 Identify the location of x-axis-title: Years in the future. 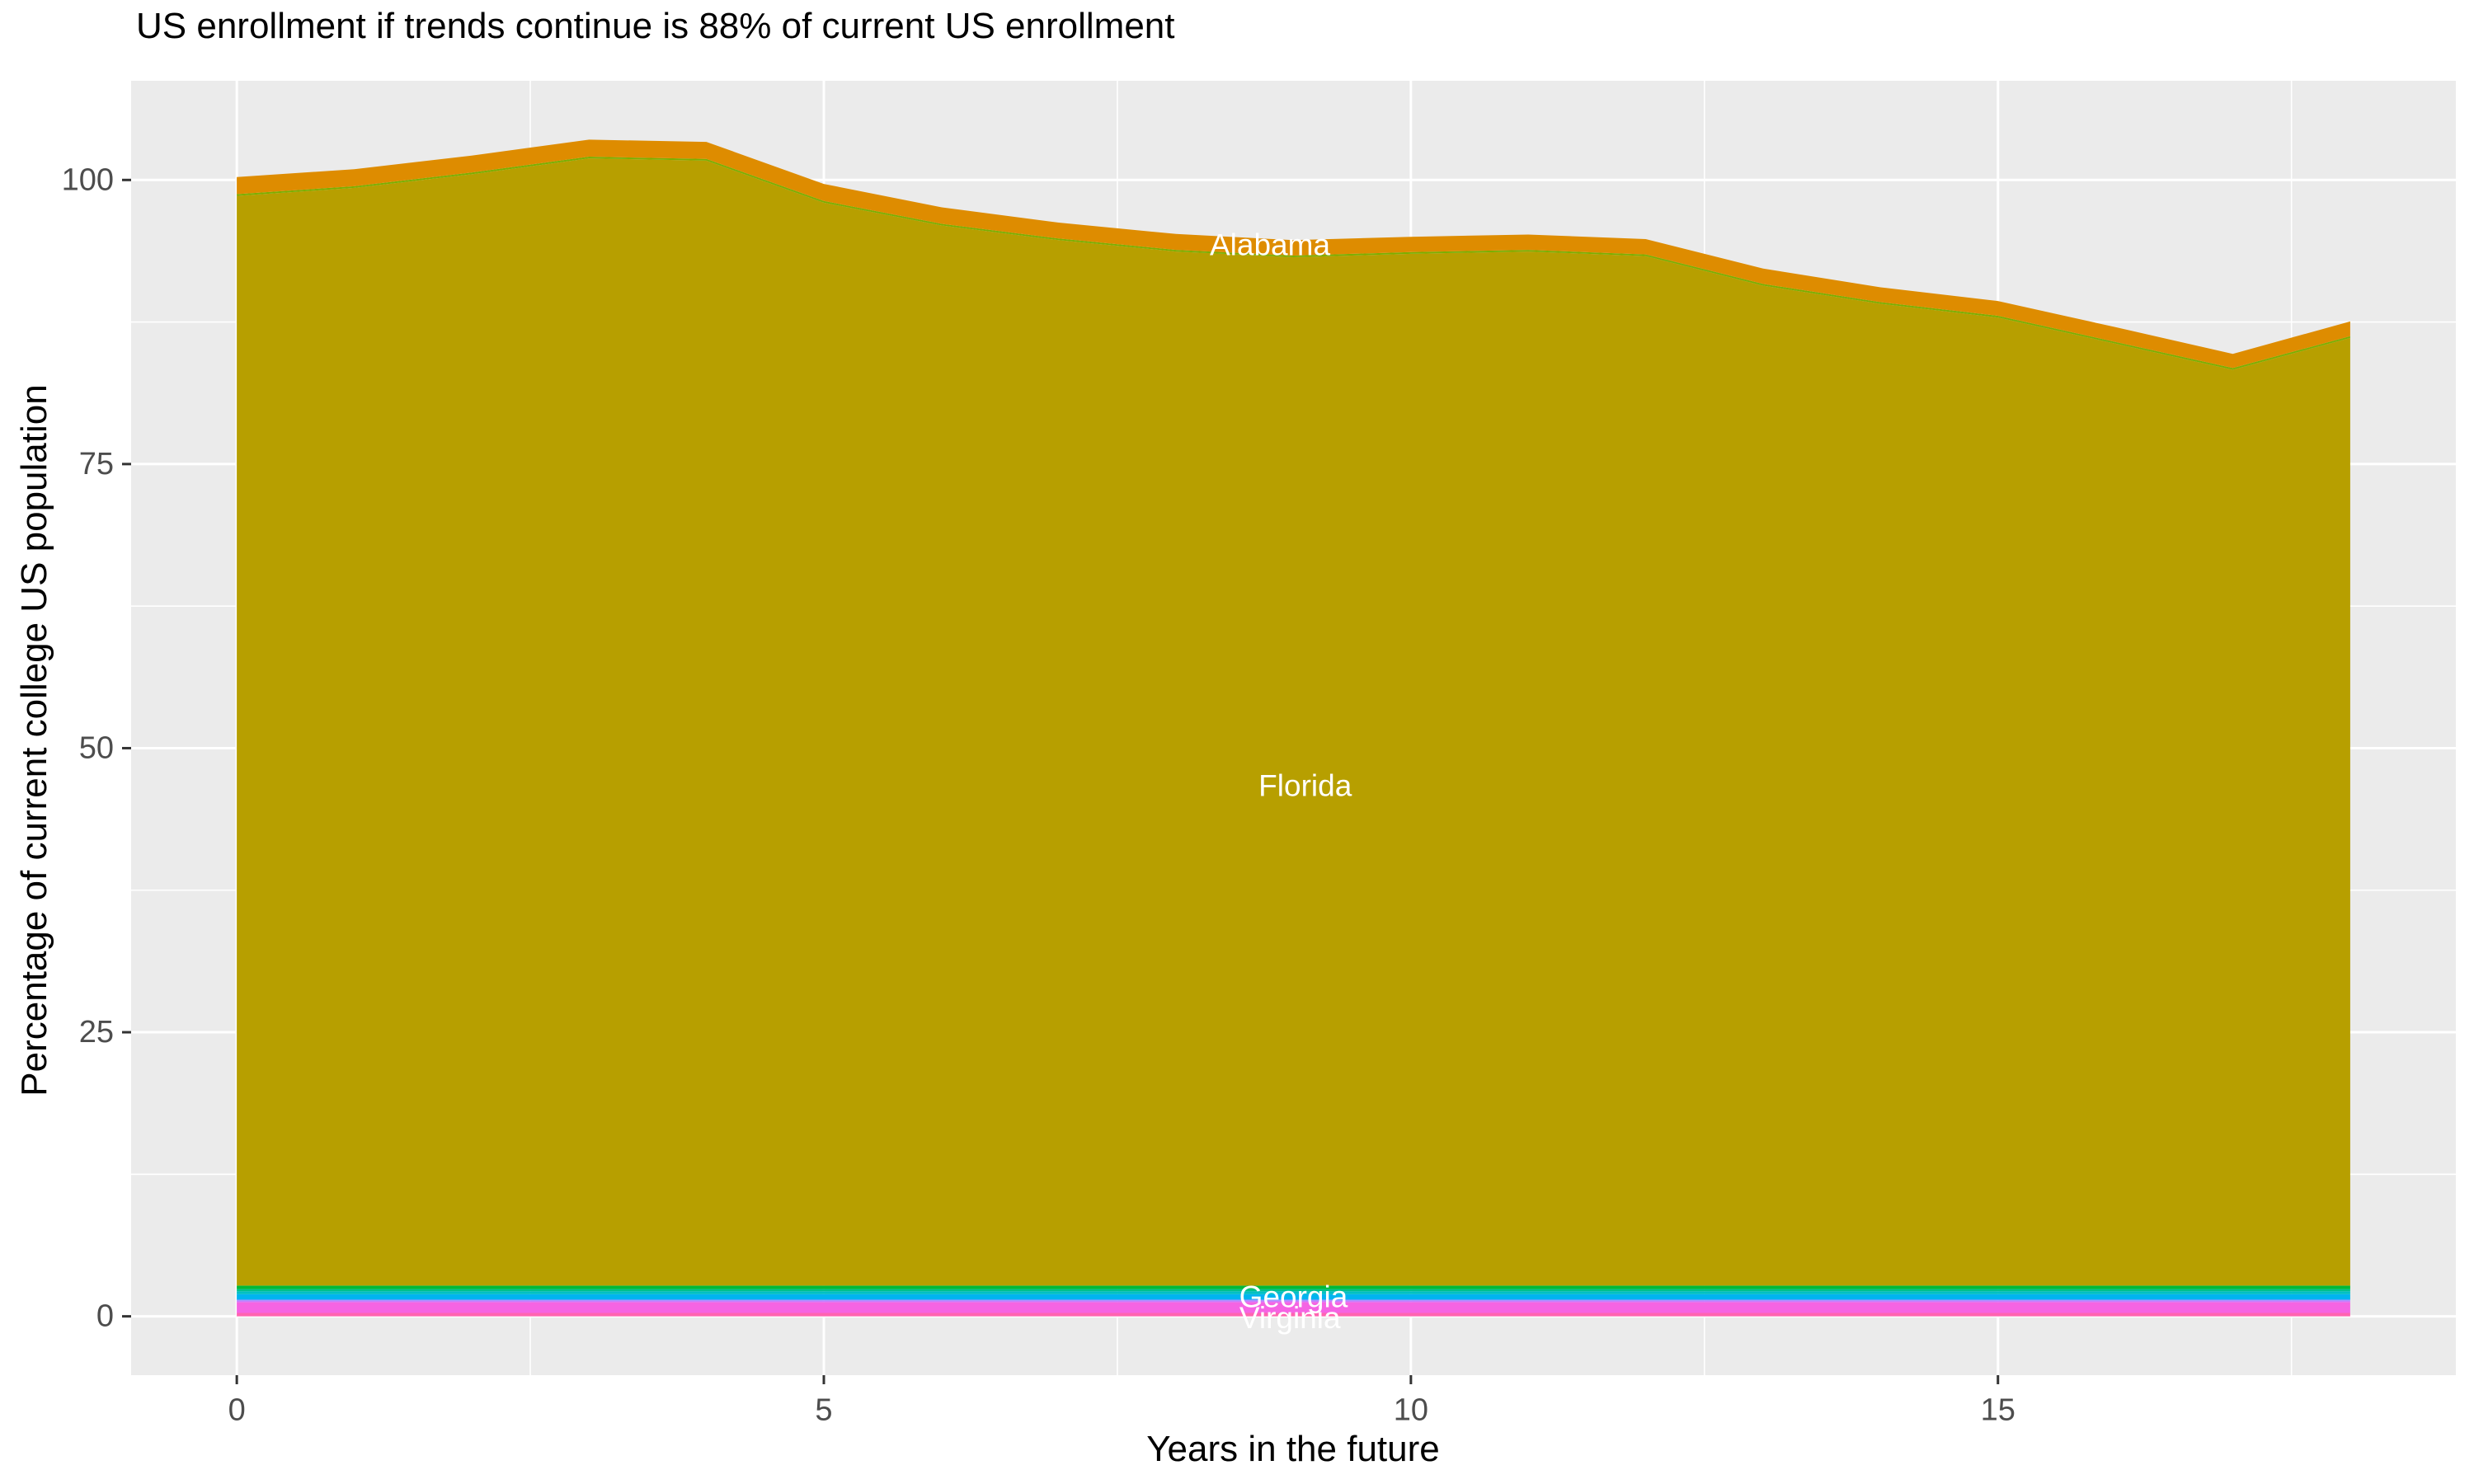
(1293, 1449).